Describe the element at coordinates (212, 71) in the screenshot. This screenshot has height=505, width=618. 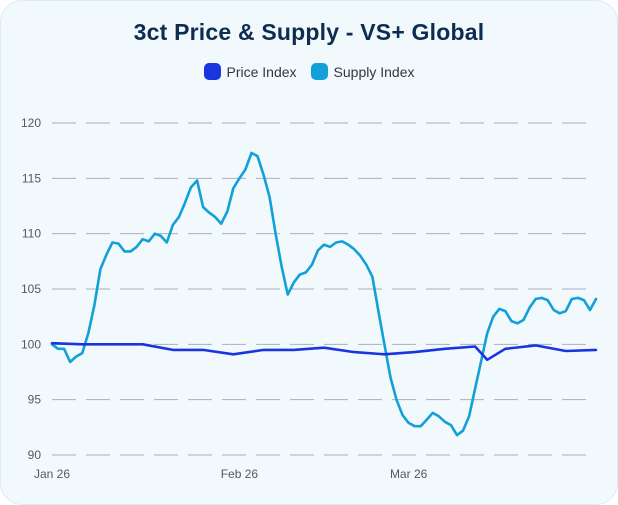
I see `legend-swatch-price-index` at that location.